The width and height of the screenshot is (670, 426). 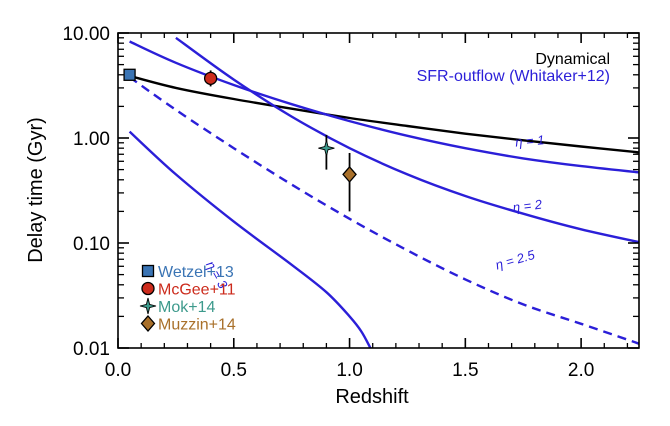 What do you see at coordinates (86, 34) in the screenshot?
I see `y-tick-label: 10.00` at bounding box center [86, 34].